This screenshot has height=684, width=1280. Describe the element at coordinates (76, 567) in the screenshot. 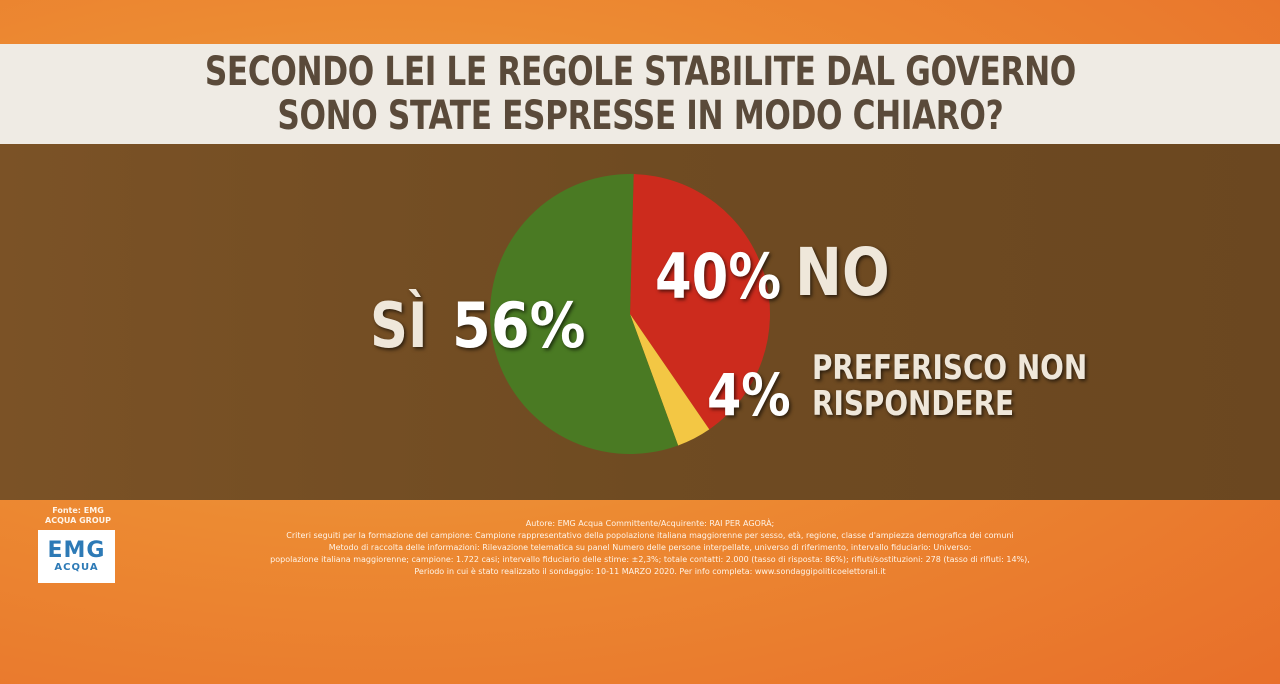

I see `logo-text-bottom: ACQUA` at that location.